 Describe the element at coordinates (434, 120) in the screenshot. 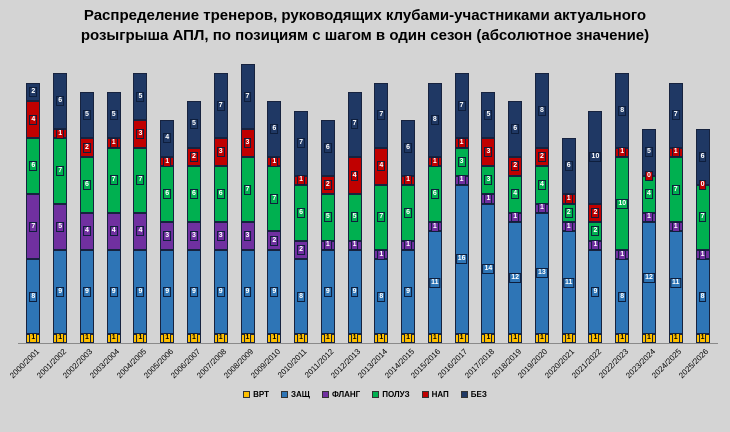

I see `bar-segment-bez: 8` at that location.